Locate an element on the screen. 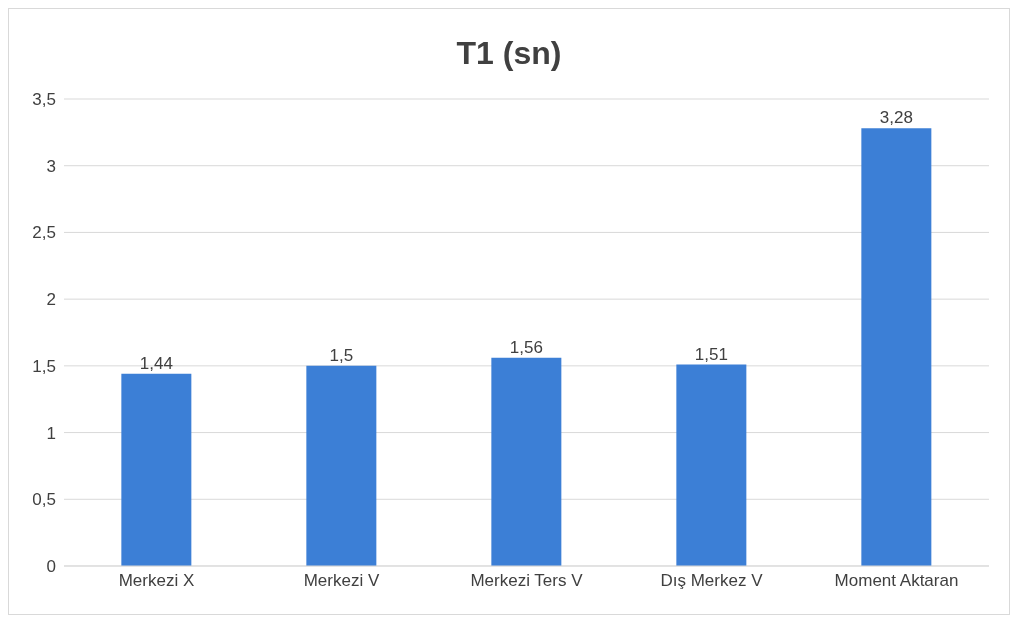 The width and height of the screenshot is (1019, 623). data-label: 1,44 is located at coordinates (156, 363).